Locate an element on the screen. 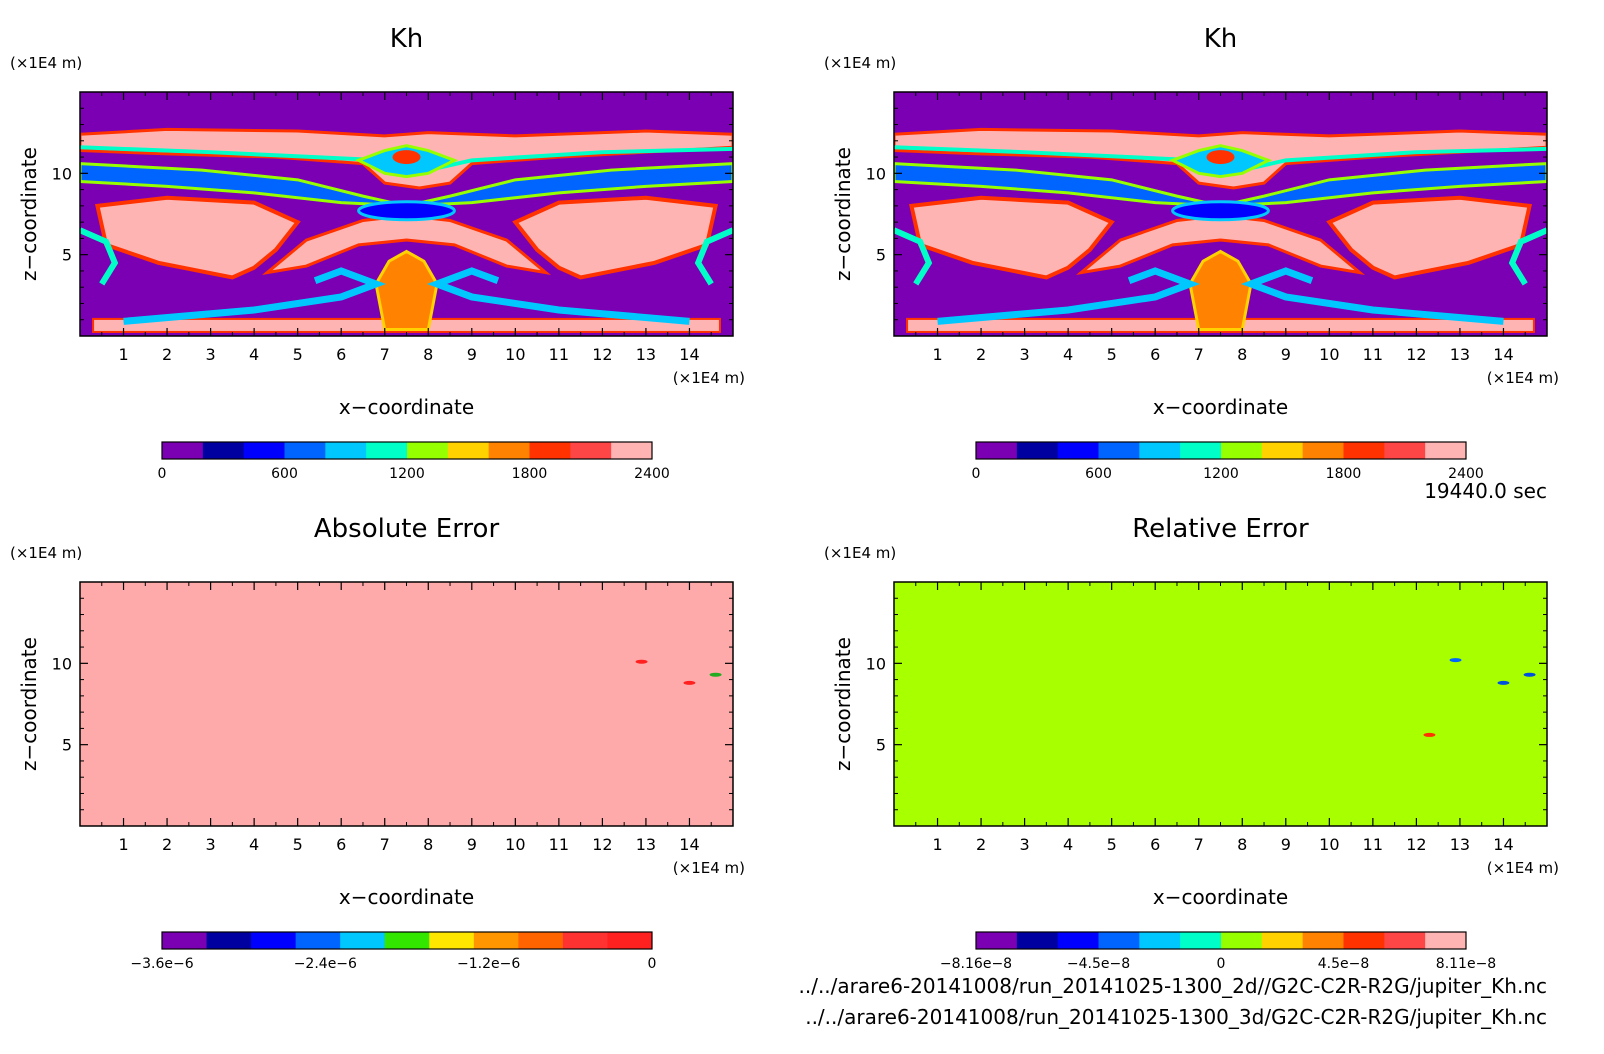  left-lobe is located at coordinates (197, 237).